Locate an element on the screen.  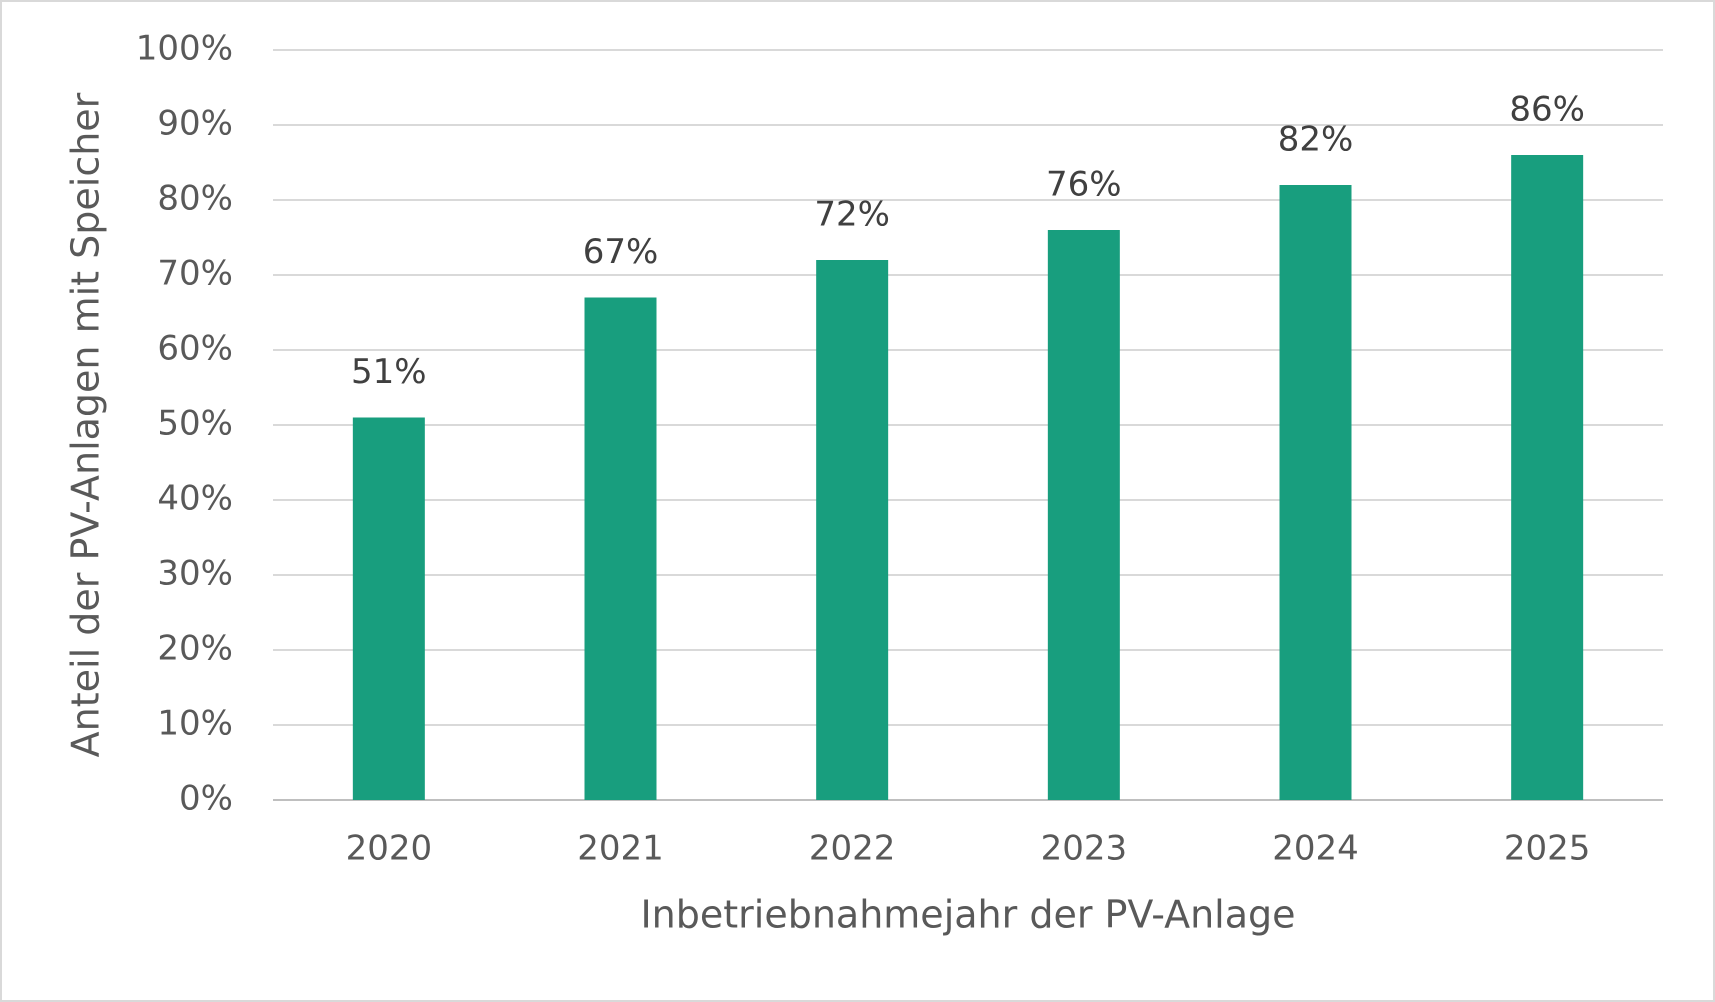
x-tick-label: 2021 is located at coordinates (620, 849).